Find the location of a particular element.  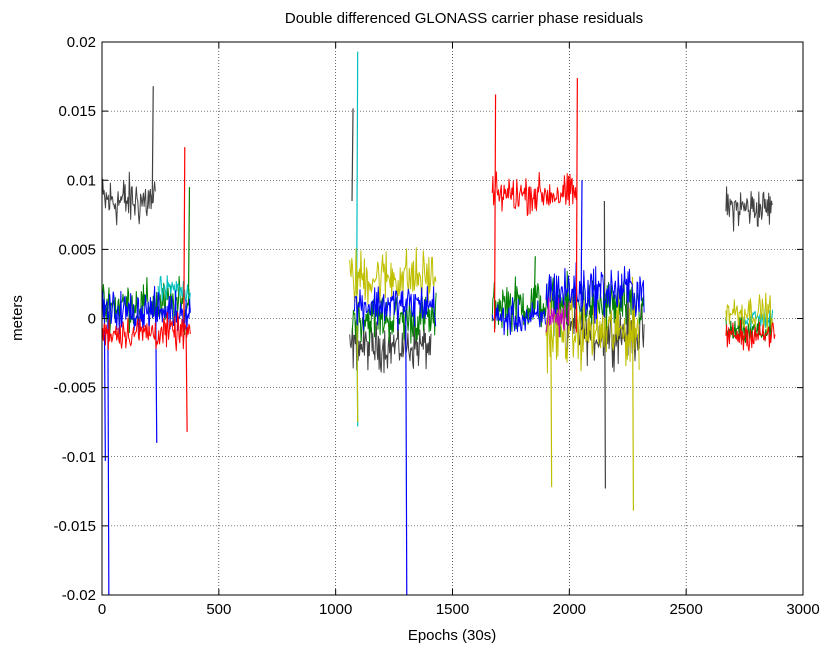

x-tick-label: 500 is located at coordinates (218, 609).